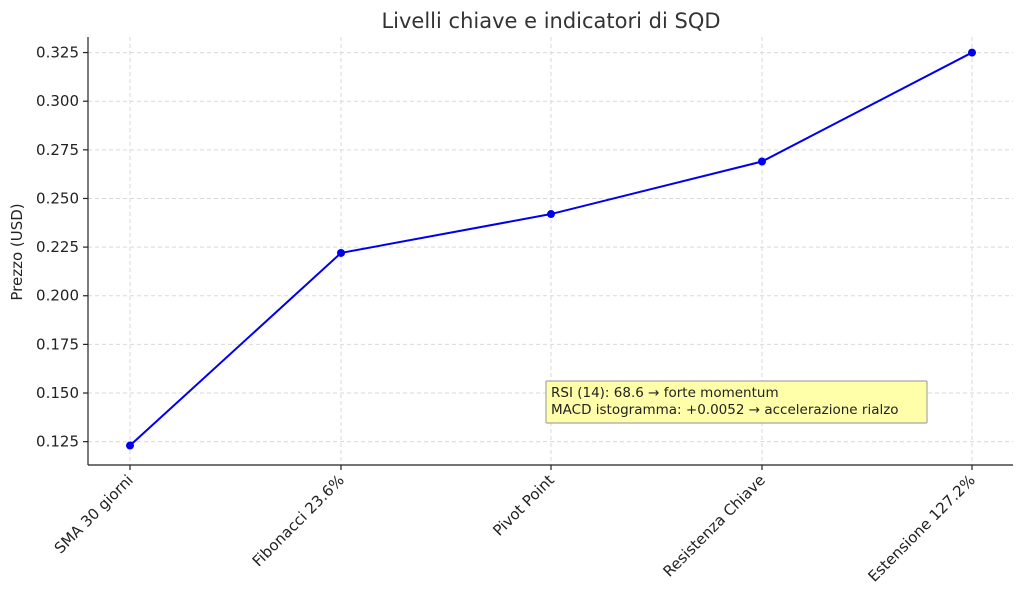 This screenshot has width=1024, height=615. What do you see at coordinates (57, 296) in the screenshot?
I see `y-tick-label: 0.200` at bounding box center [57, 296].